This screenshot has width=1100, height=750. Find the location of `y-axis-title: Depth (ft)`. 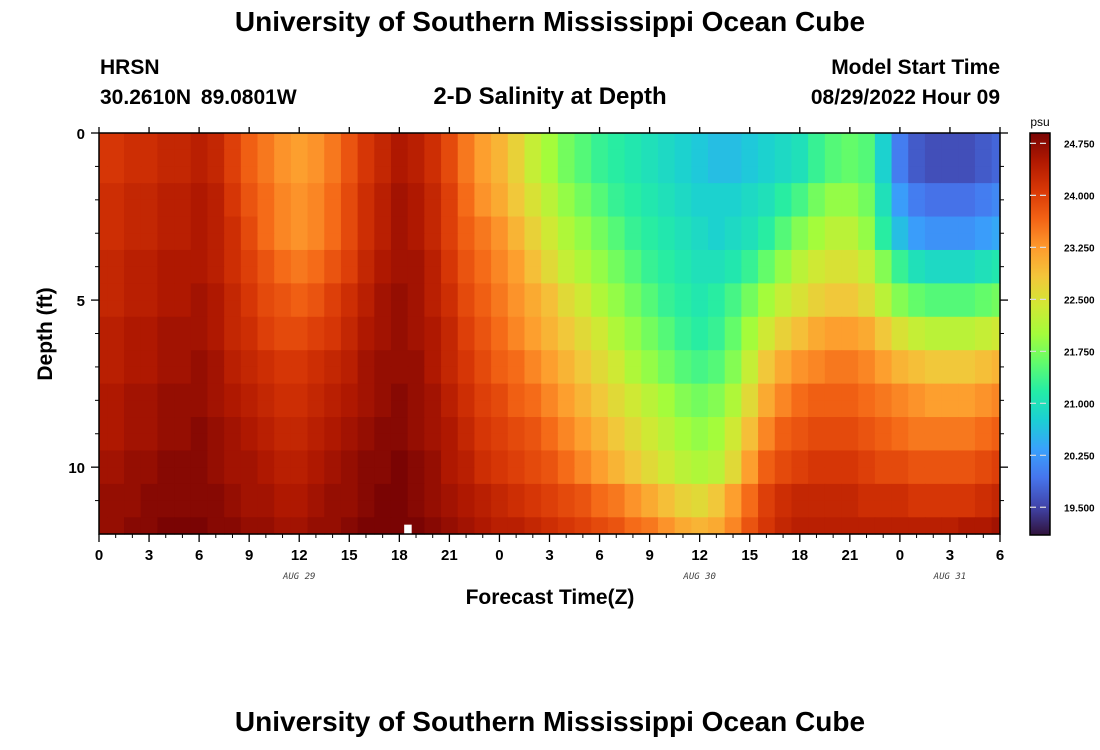

y-axis-title: Depth (ft) is located at coordinates (45, 333).